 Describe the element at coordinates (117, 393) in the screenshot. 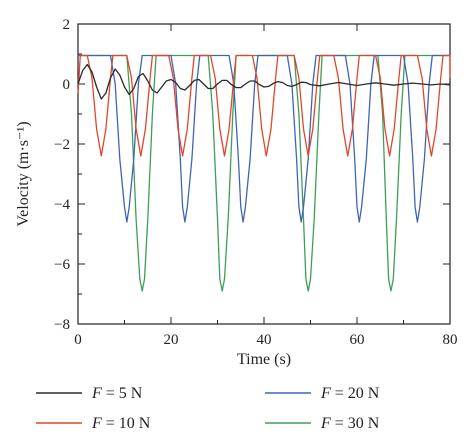

I see `legend-label: F = 5 N` at that location.